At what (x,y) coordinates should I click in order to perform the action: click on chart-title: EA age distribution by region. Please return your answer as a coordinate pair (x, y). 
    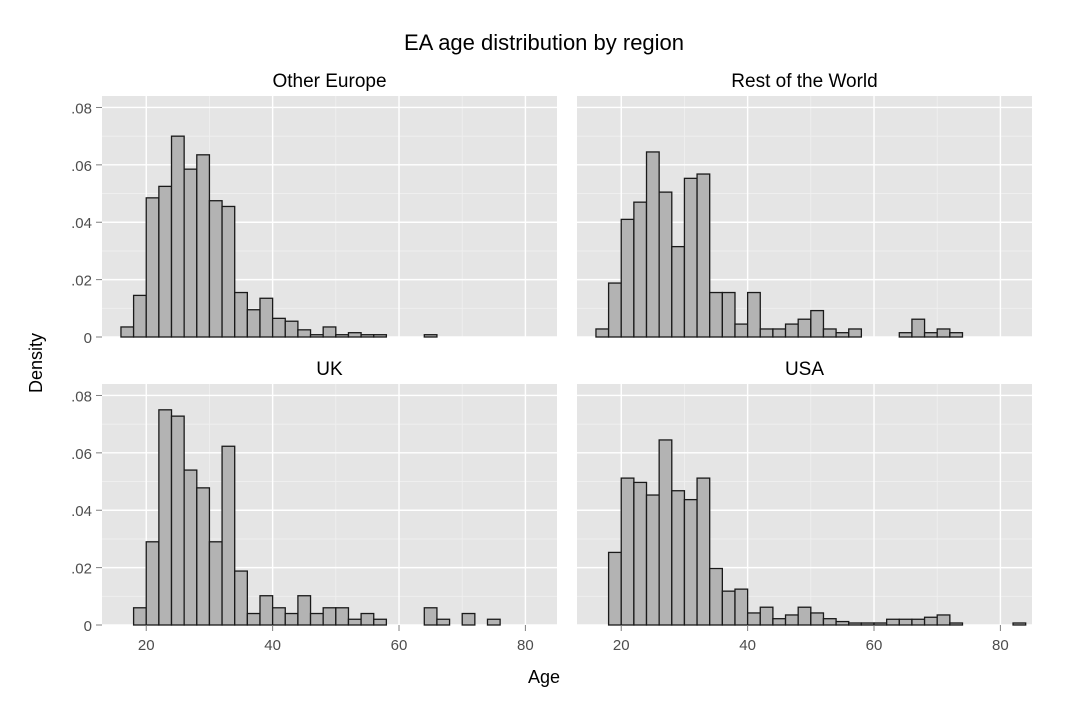
    Looking at the image, I should click on (544, 42).